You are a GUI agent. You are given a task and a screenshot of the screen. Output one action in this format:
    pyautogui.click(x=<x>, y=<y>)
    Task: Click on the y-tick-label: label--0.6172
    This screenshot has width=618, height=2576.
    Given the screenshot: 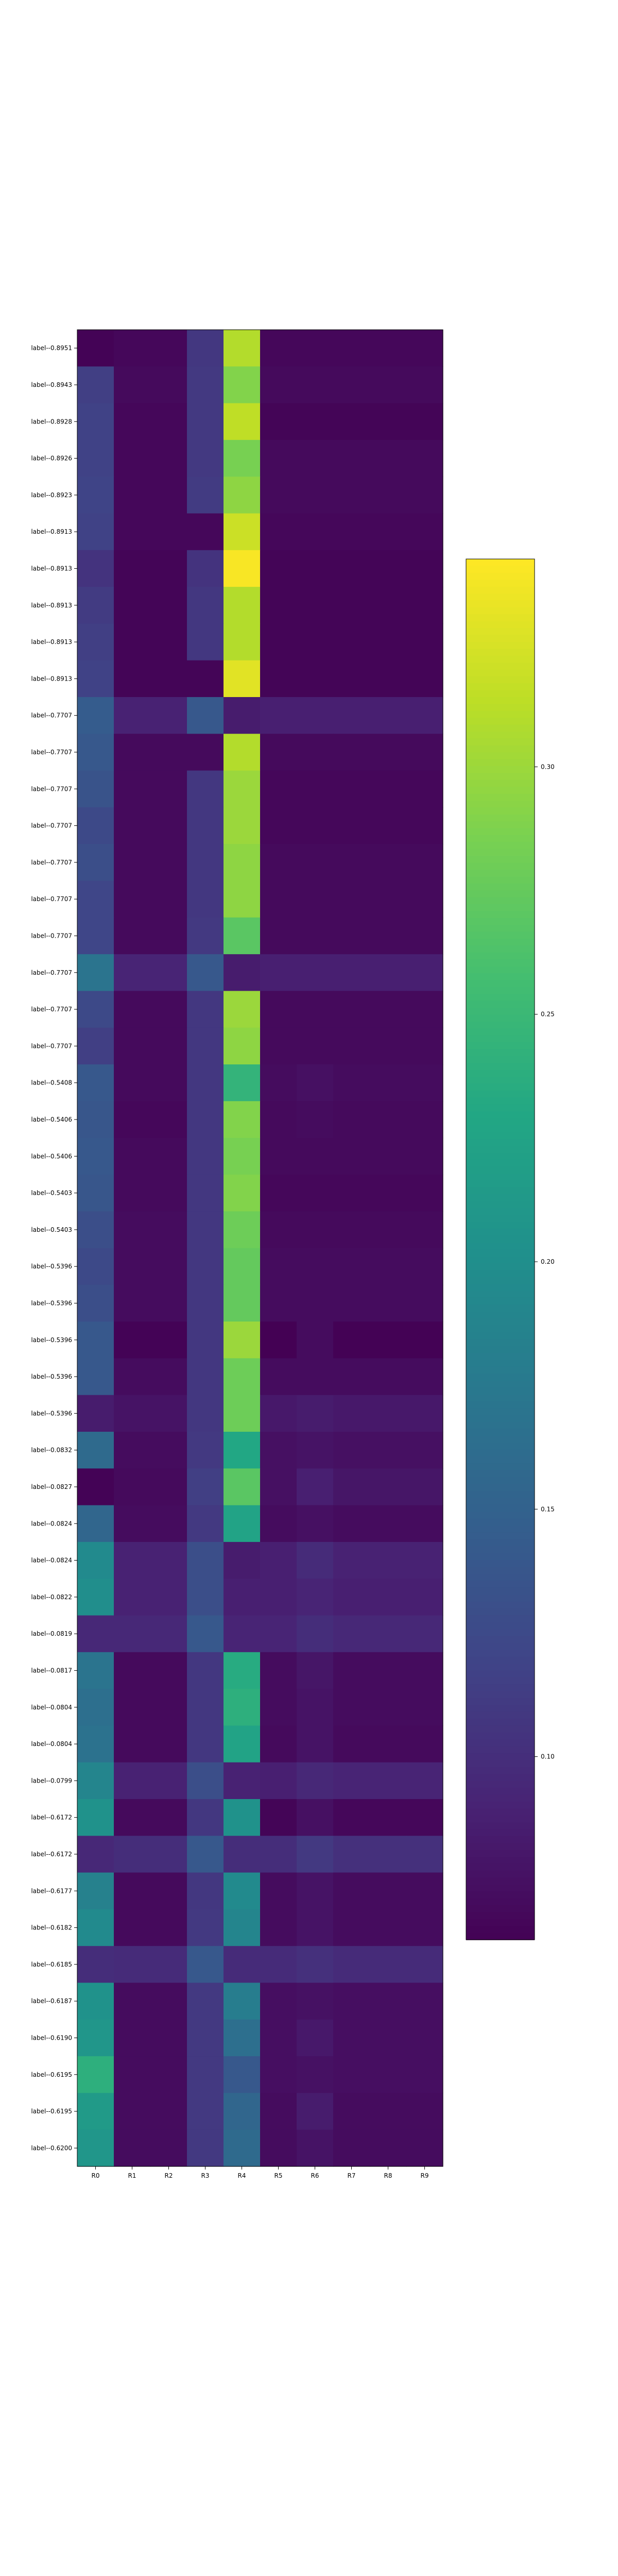 What is the action you would take?
    pyautogui.click(x=51, y=1854)
    